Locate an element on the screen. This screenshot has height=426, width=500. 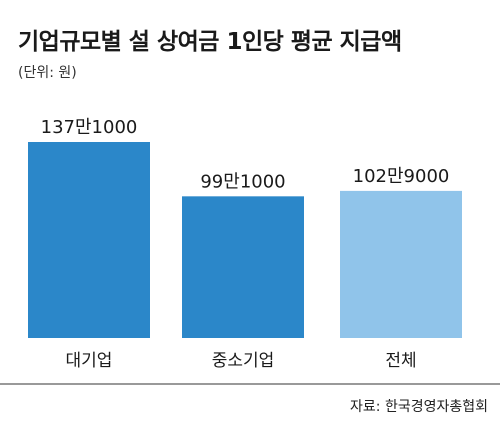
value-label-large-company: 137만1000 is located at coordinates (89, 127).